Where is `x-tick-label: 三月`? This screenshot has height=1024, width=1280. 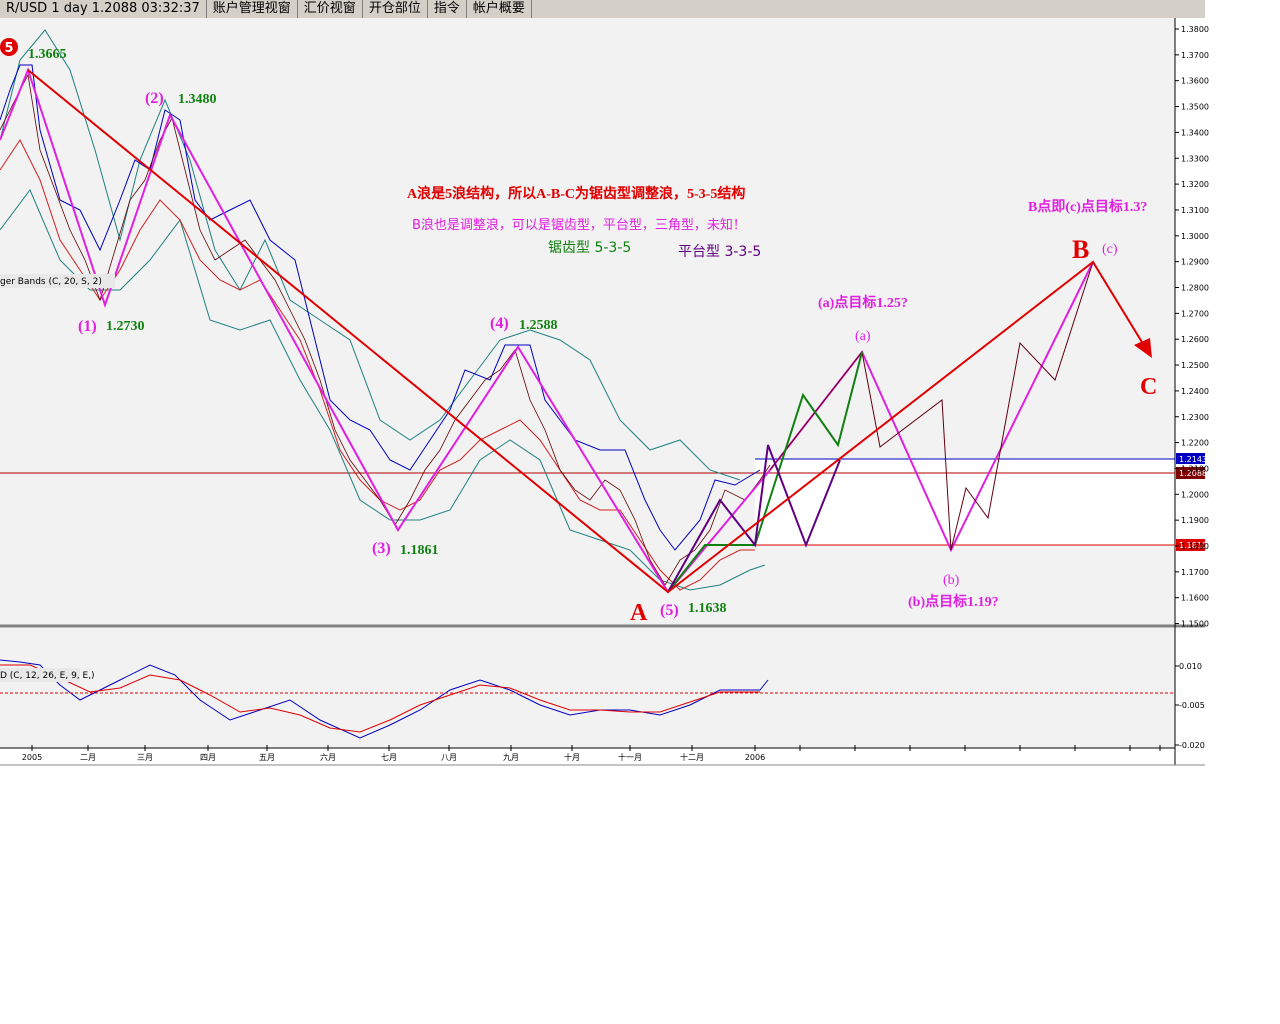 x-tick-label: 三月 is located at coordinates (145, 757).